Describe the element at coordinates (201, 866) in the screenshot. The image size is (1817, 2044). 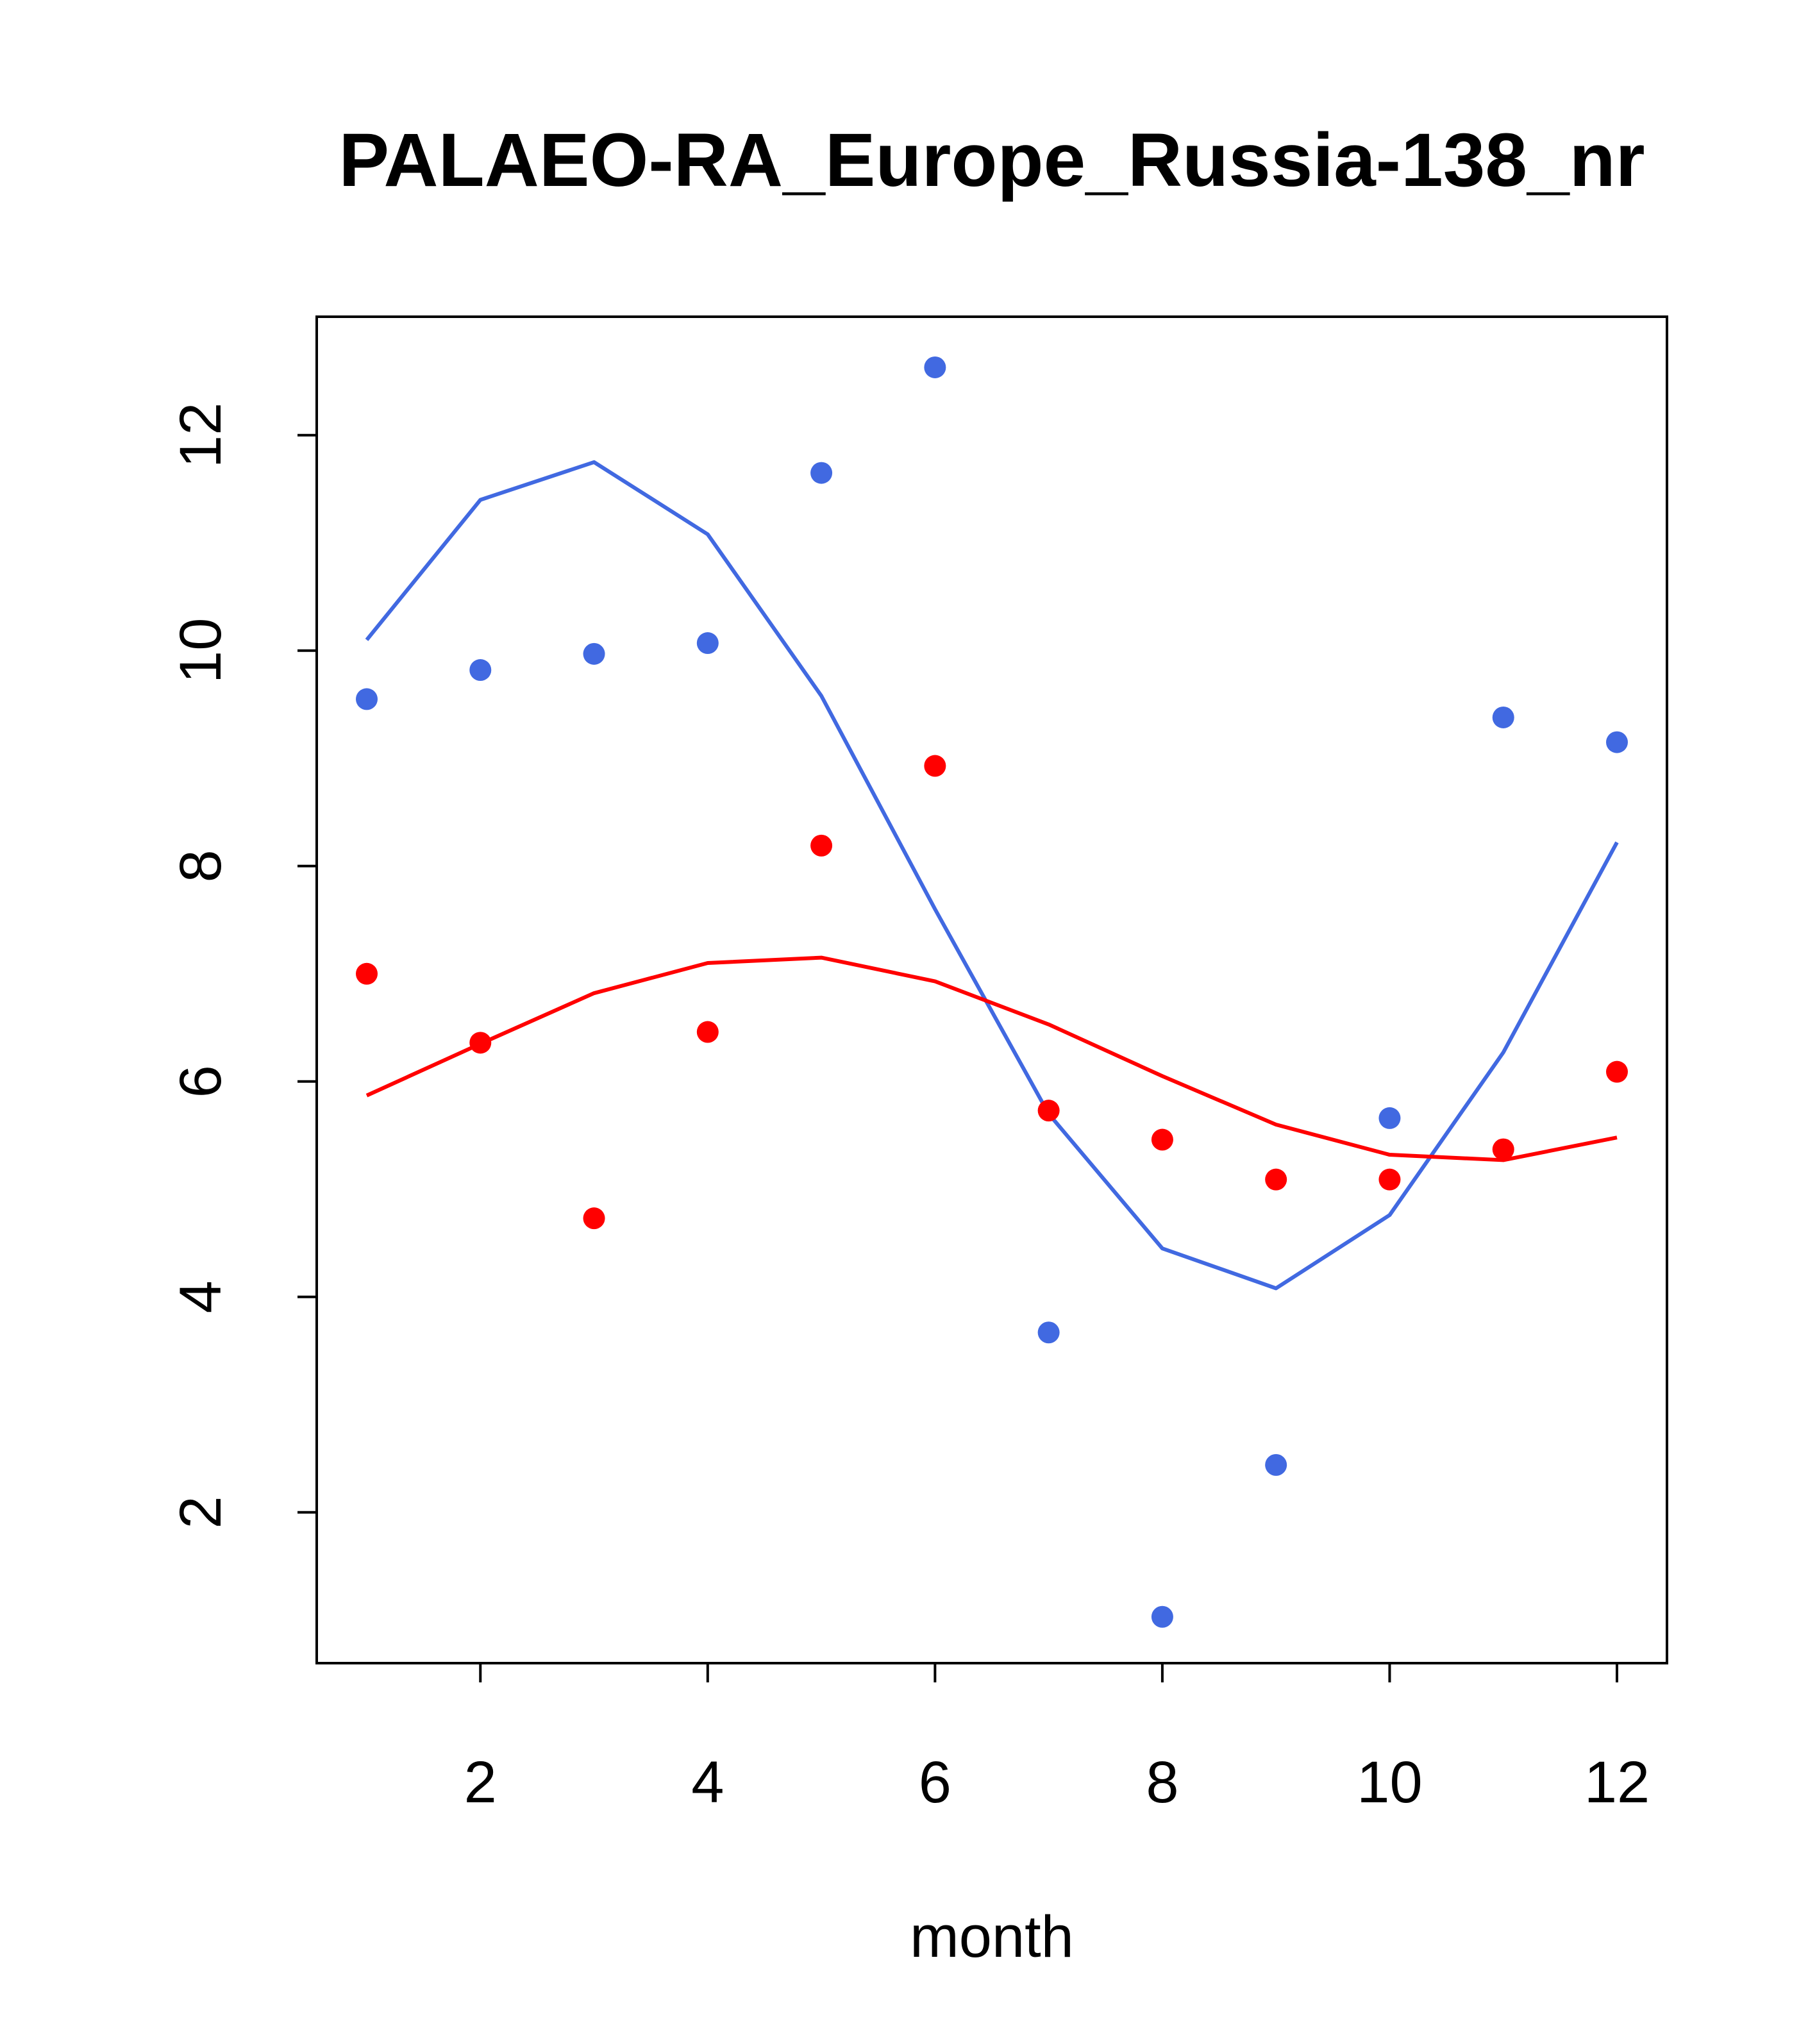
I see `y-tick-label-8: 8` at that location.